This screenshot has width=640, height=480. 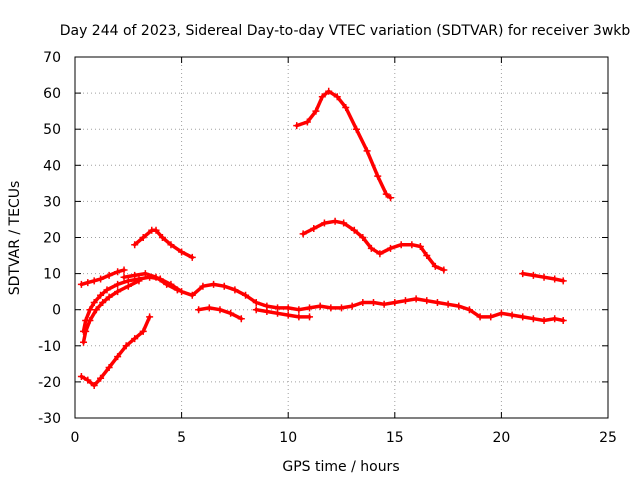 I want to click on y-tick-label: 30, so click(x=52, y=202).